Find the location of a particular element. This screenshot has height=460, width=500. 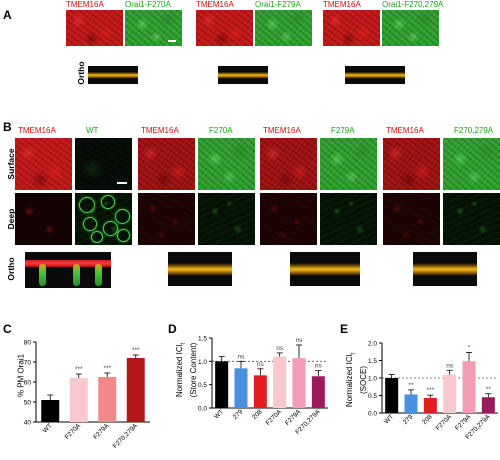

chart-c-annotation-2: *** is located at coordinates (107, 368).